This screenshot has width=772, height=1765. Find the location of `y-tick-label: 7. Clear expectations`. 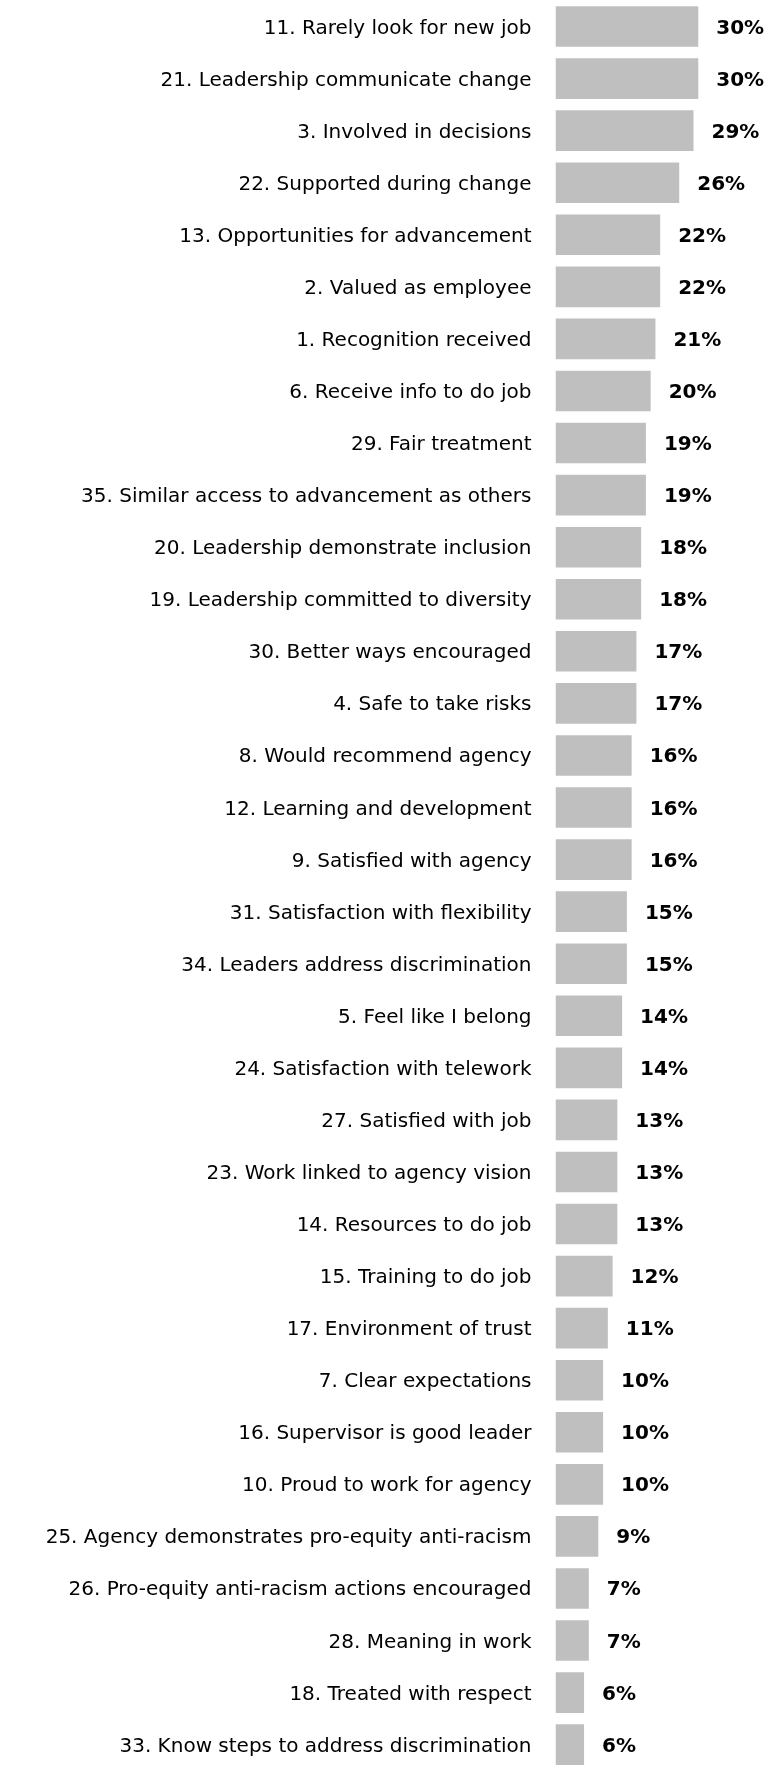

y-tick-label: 7. Clear expectations is located at coordinates (425, 1380).